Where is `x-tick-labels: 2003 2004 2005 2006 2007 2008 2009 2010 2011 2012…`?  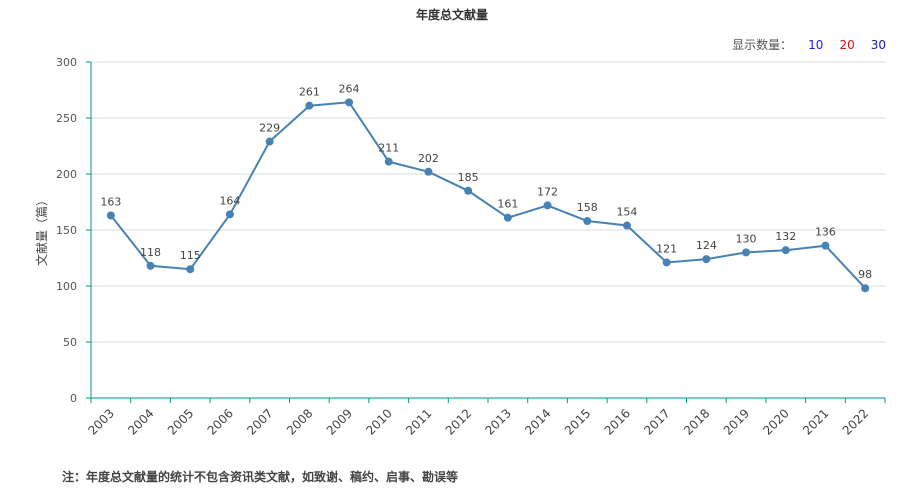 x-tick-labels: 2003 2004 2005 2006 2007 2008 2009 2010 2011 2012… is located at coordinates (478, 421).